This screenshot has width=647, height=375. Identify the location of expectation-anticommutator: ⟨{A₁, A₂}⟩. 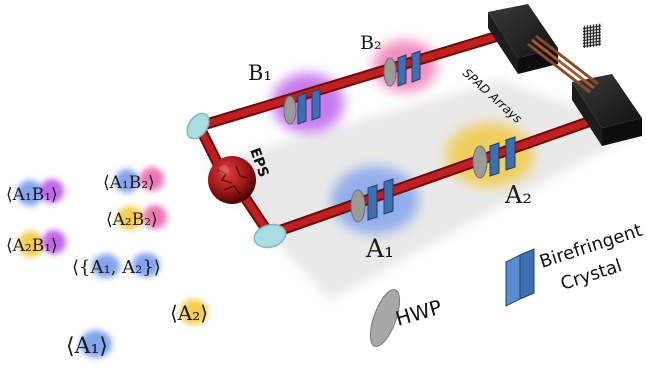
(116, 267).